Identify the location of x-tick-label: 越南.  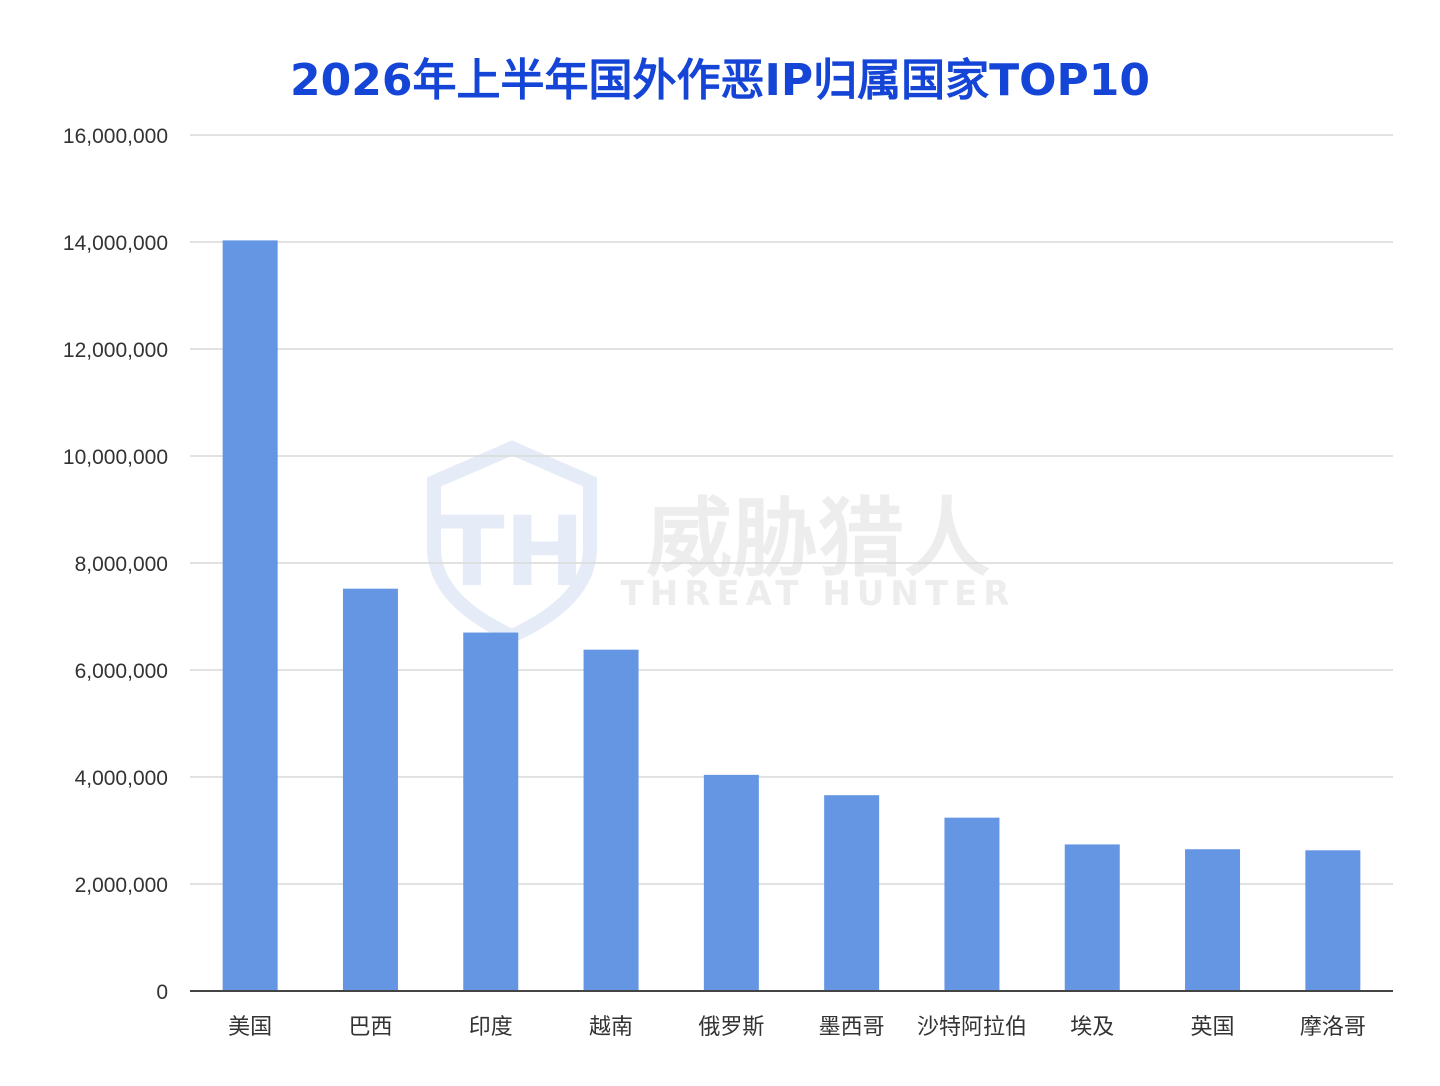
(611, 1027).